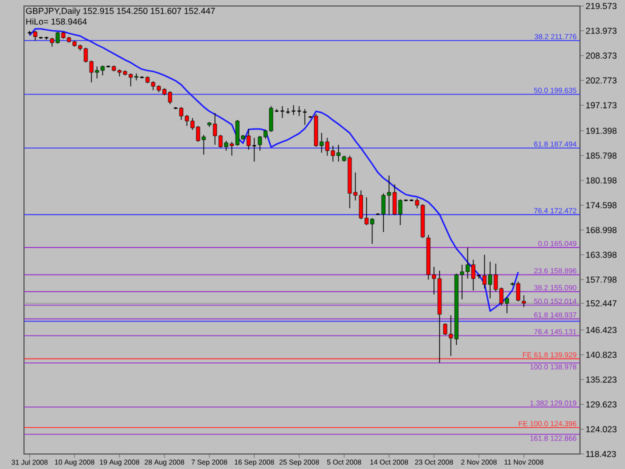 This screenshot has width=625, height=469. I want to click on y-tick-label: 163.398, so click(601, 255).